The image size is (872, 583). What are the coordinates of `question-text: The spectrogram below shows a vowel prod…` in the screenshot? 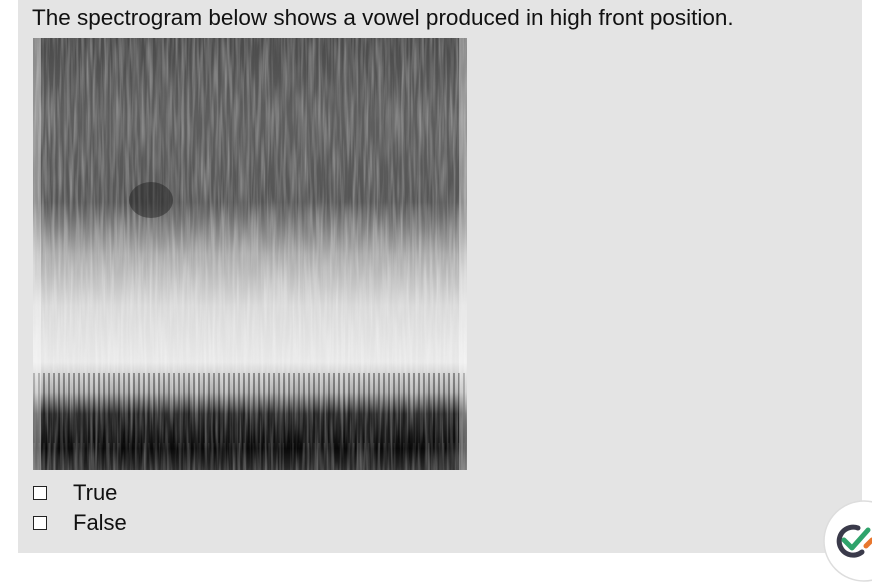 It's located at (383, 17).